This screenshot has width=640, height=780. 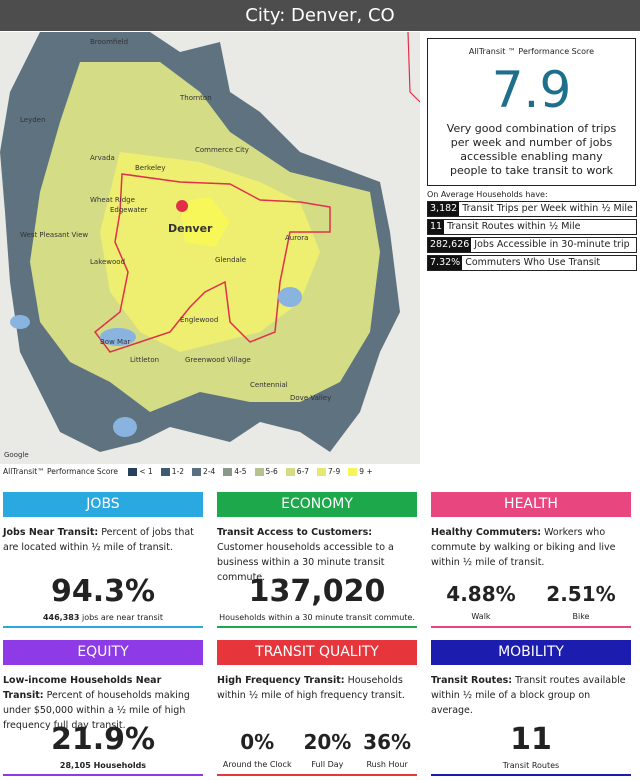 I want to click on stat-caption-bold: 28,105 Households, so click(x=103, y=765).